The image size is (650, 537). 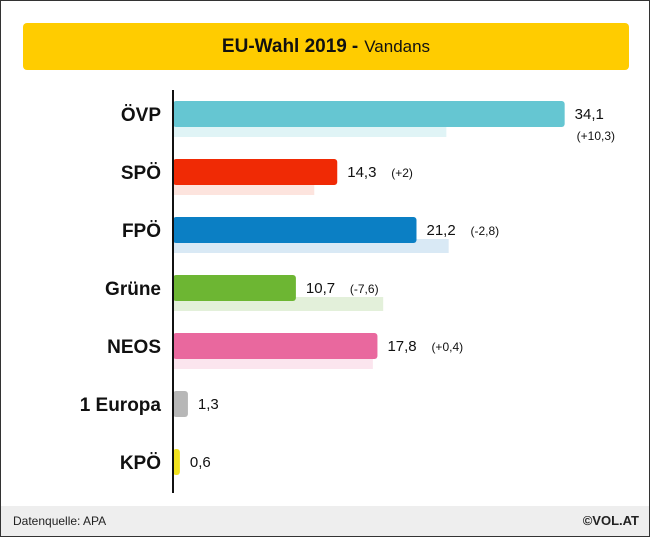 What do you see at coordinates (208, 404) in the screenshot?
I see `value-label-1-europa: 1,3` at bounding box center [208, 404].